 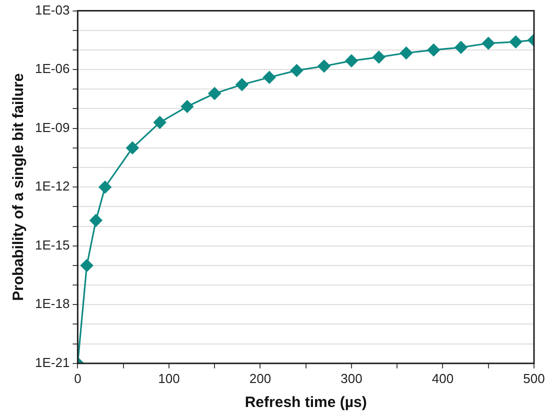 I want to click on x-axis-title: Refresh time (µs), so click(x=305, y=403).